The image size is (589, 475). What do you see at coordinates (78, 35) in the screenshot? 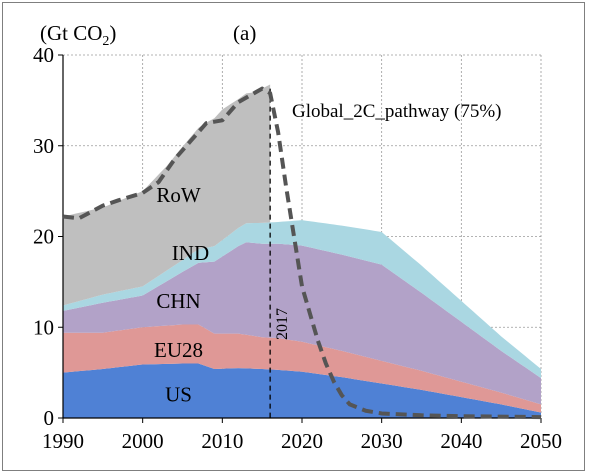
I see `y-unit-label: (Gt CO2)` at bounding box center [78, 35].